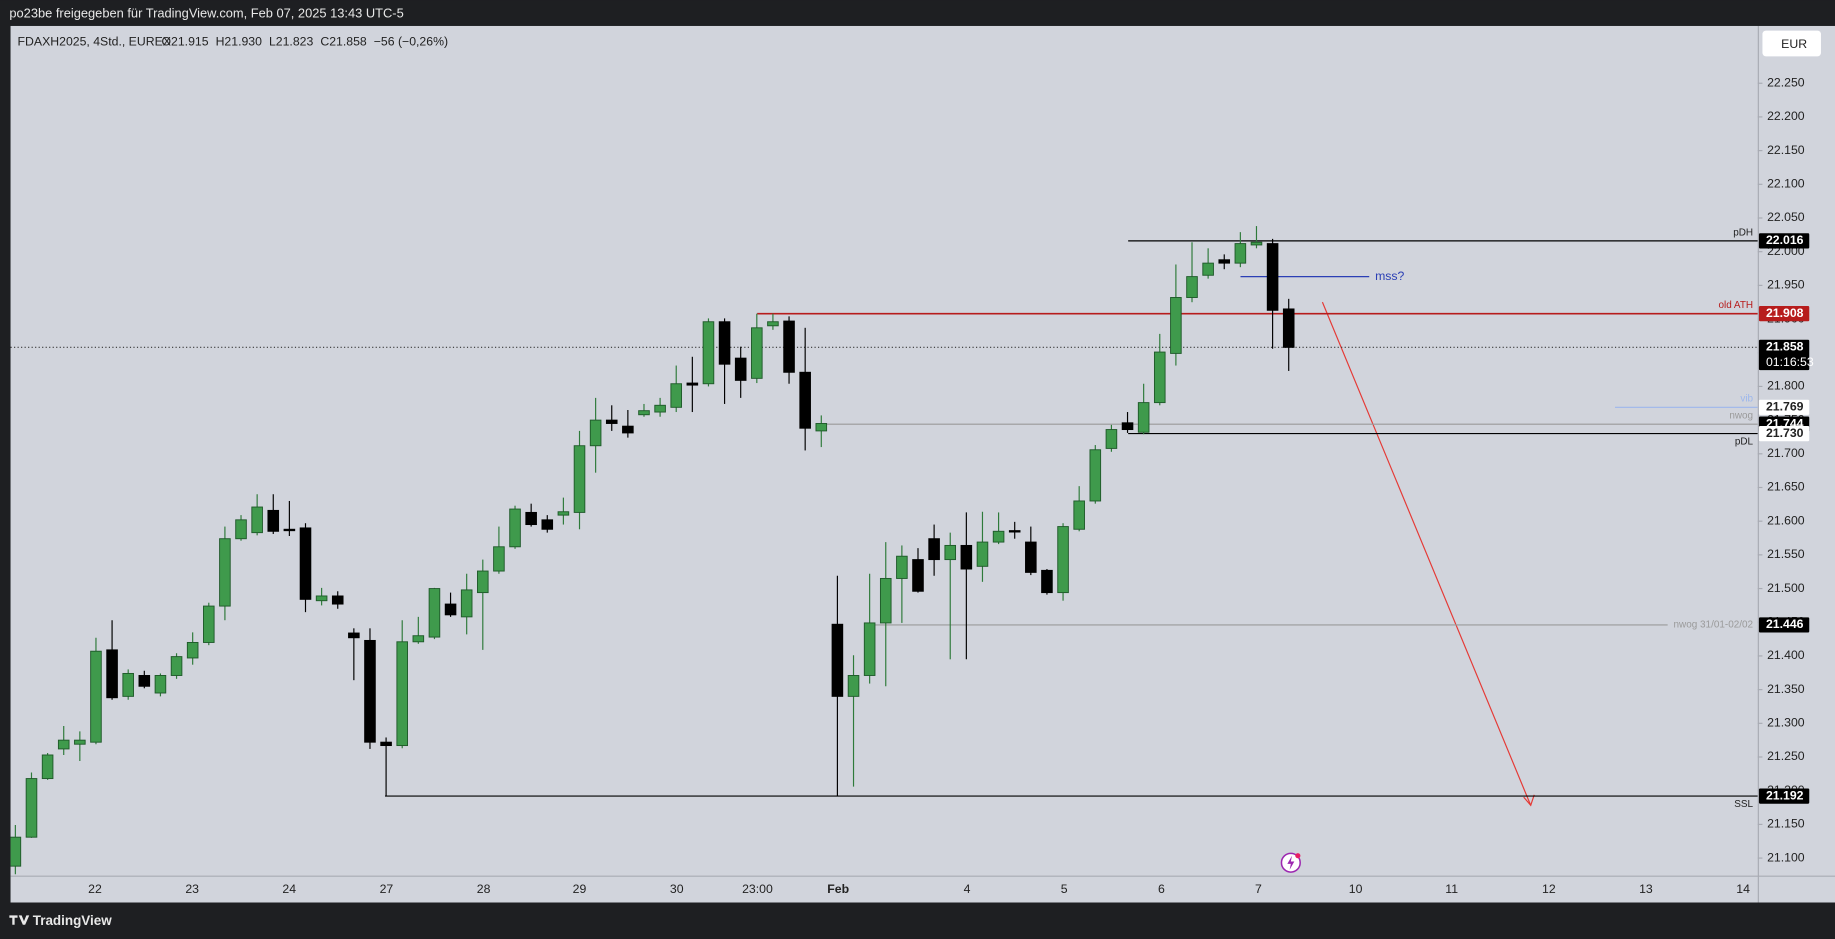 Image resolution: width=1835 pixels, height=939 pixels. What do you see at coordinates (1786, 82) in the screenshot?
I see `y-tick-label: 22.250` at bounding box center [1786, 82].